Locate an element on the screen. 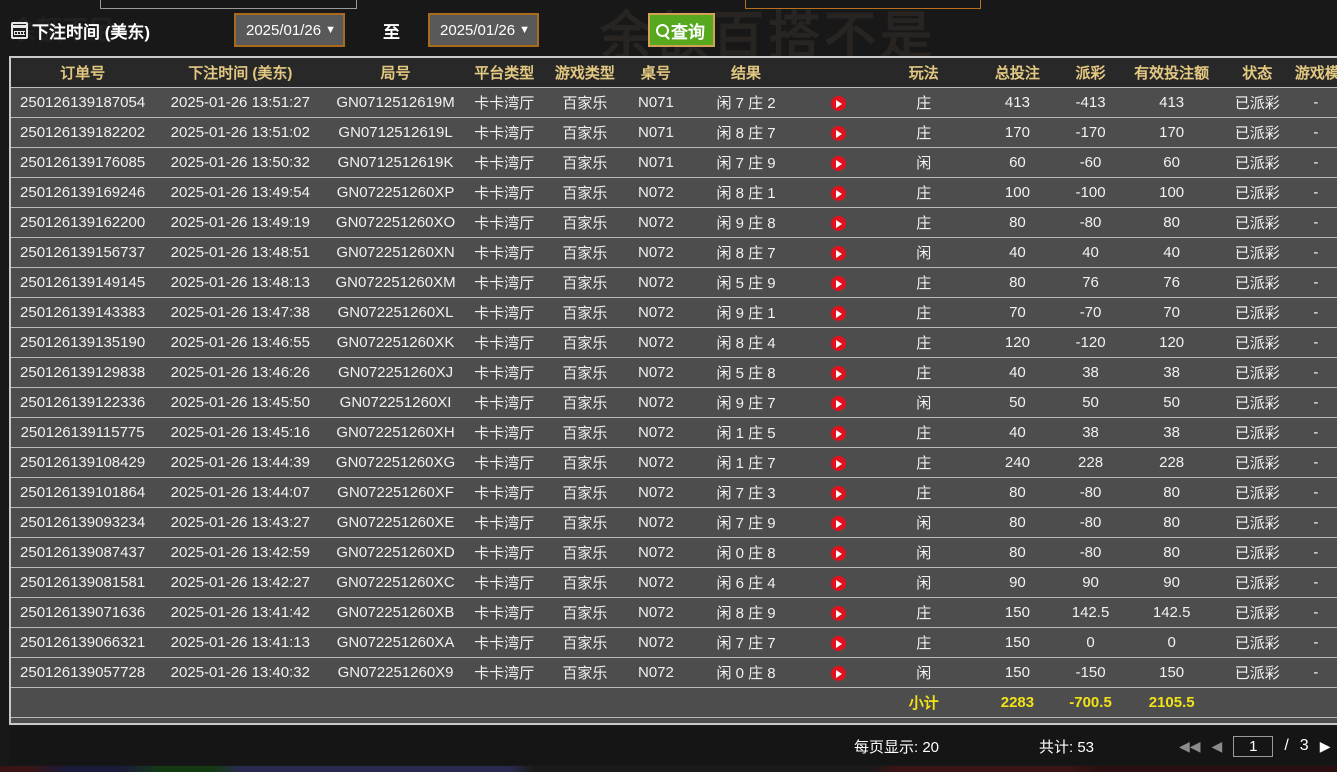  date-from-picker: 2025/01/26 ▼ is located at coordinates (289, 30).